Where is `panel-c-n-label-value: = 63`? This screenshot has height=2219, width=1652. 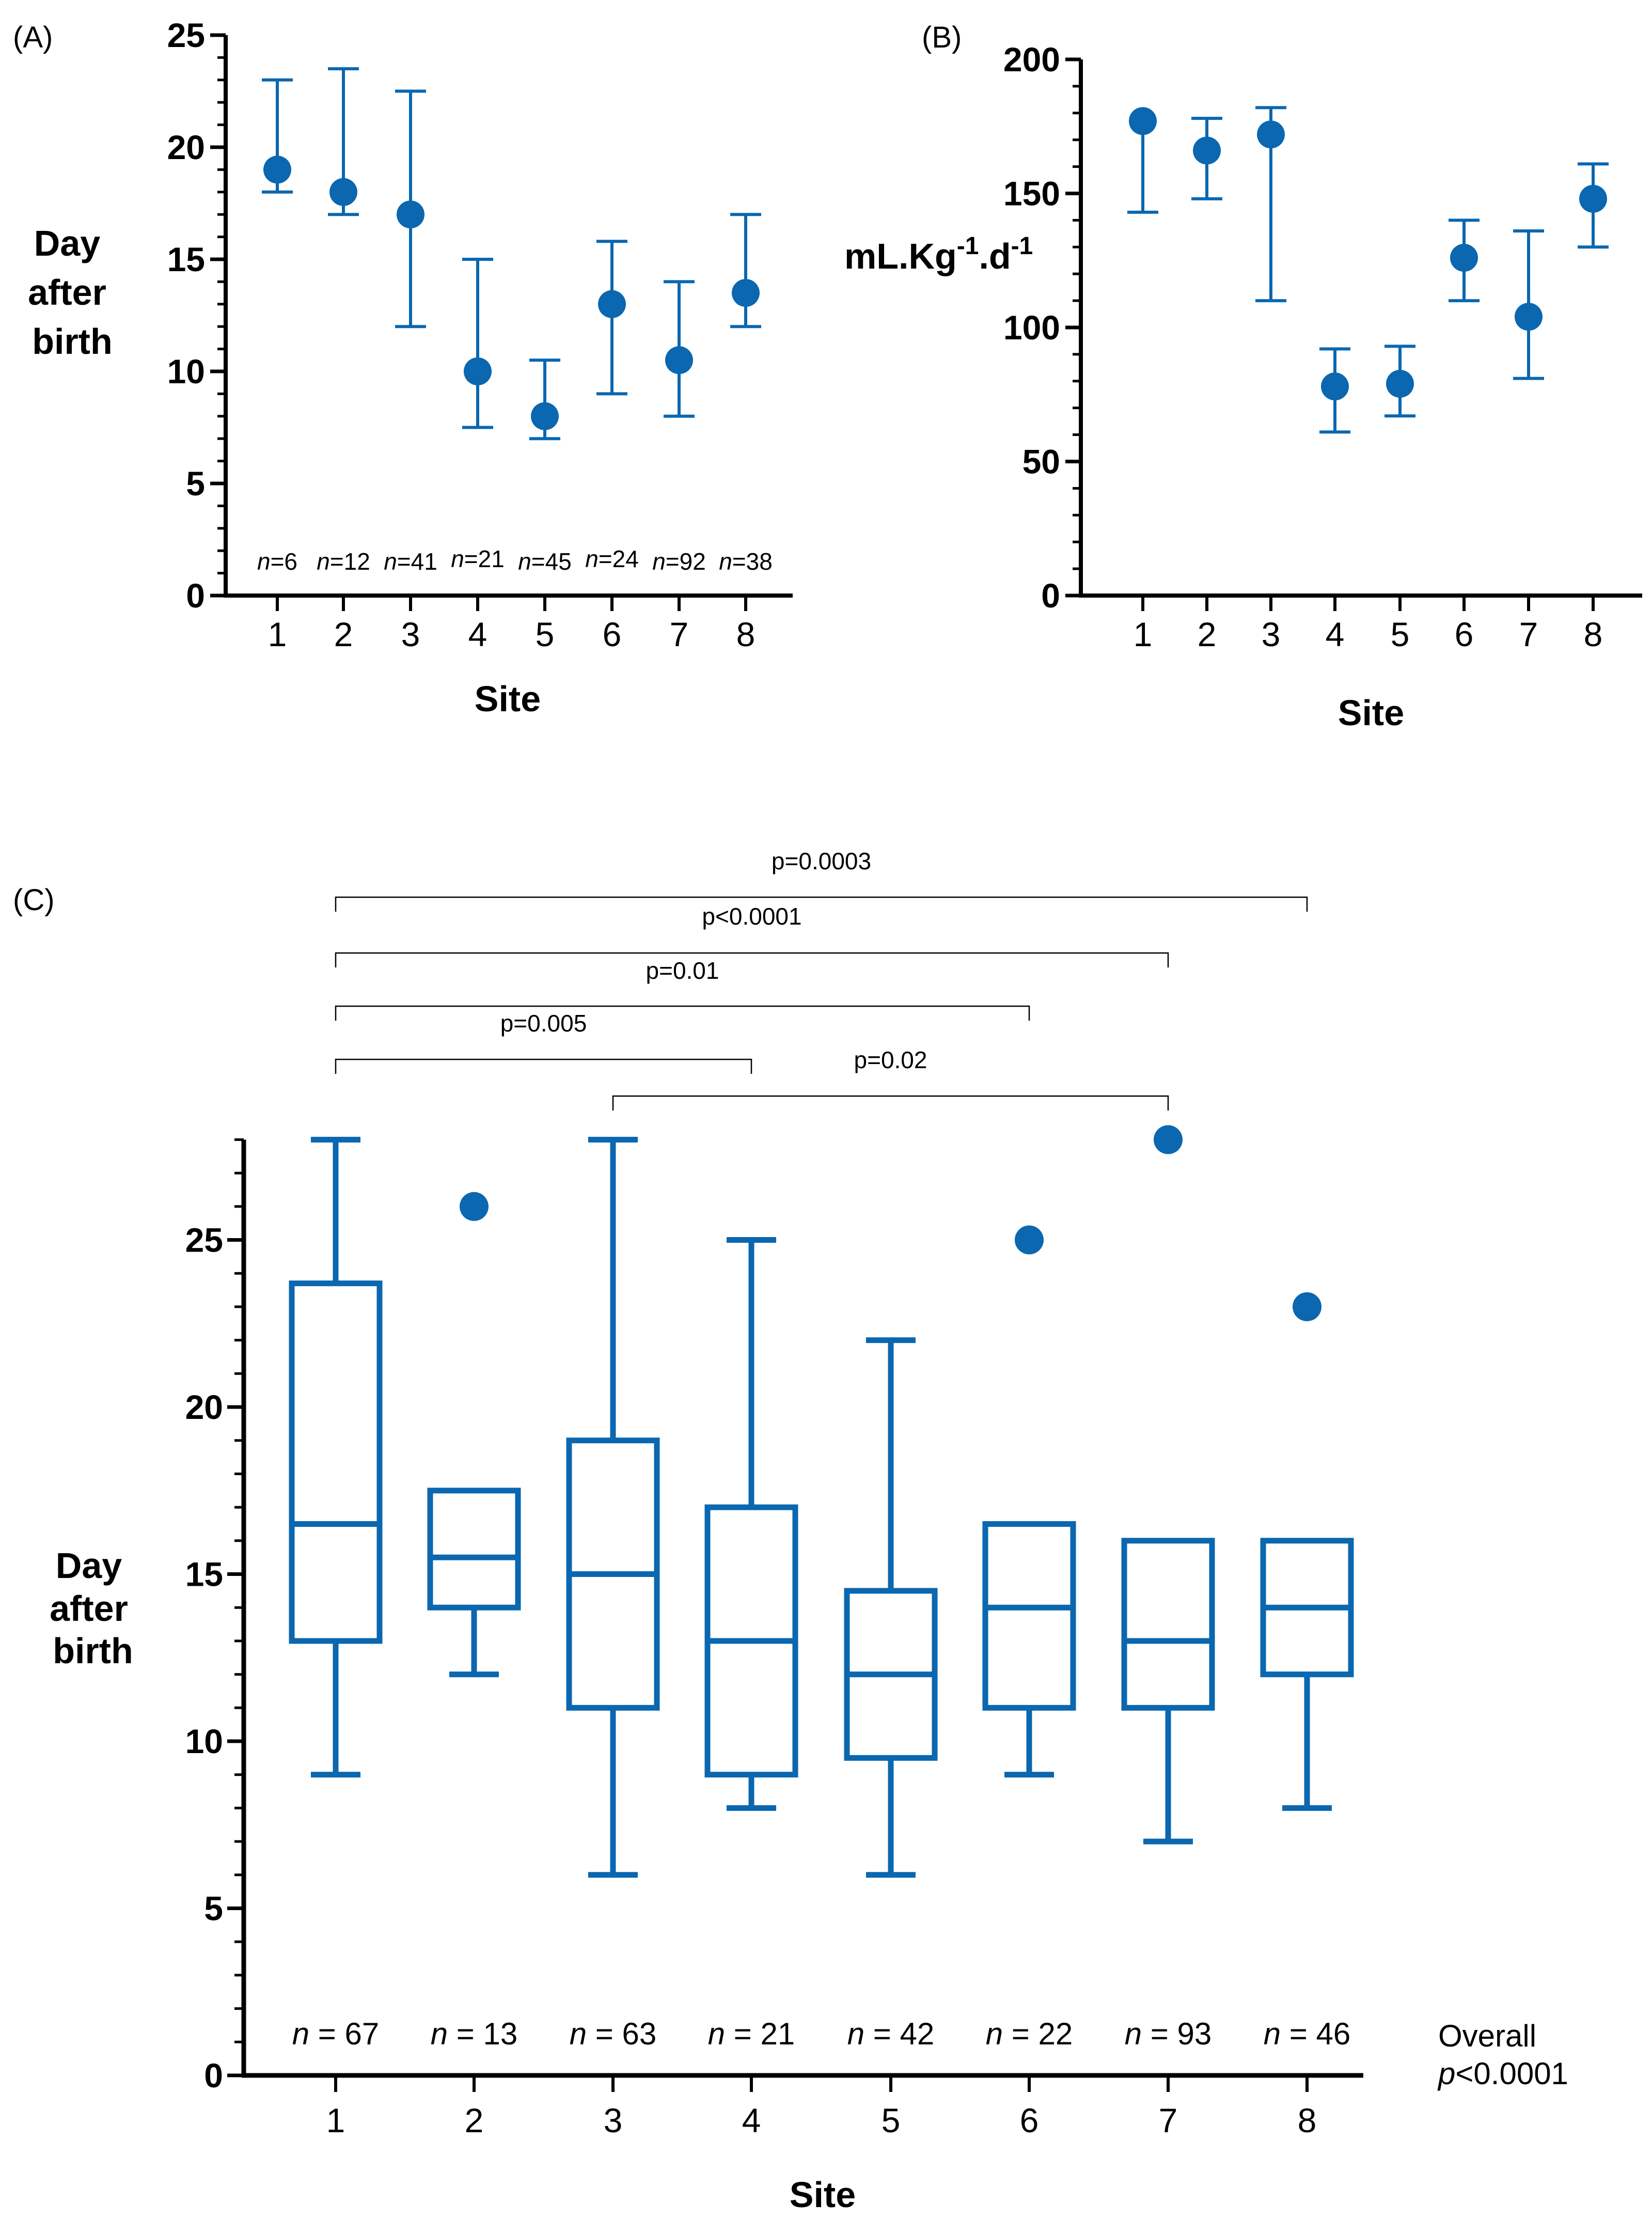 panel-c-n-label-value: = 63 is located at coordinates (621, 2034).